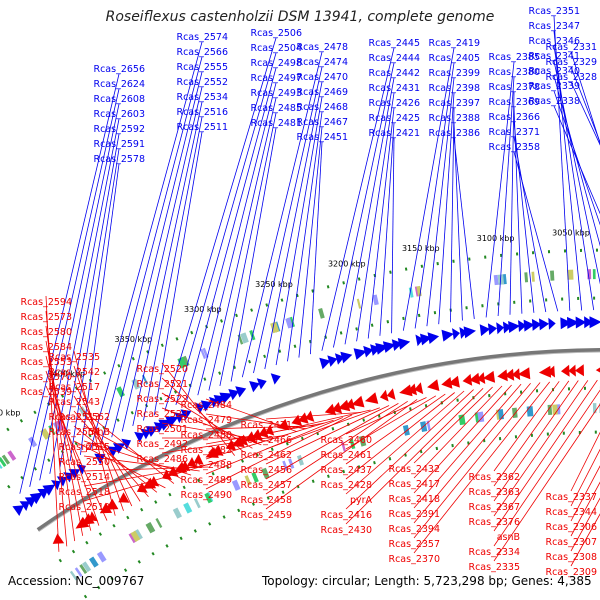  What do you see at coordinates (74, 372) in the screenshot?
I see `reverse-gene-label: Rcas_2542` at bounding box center [74, 372].